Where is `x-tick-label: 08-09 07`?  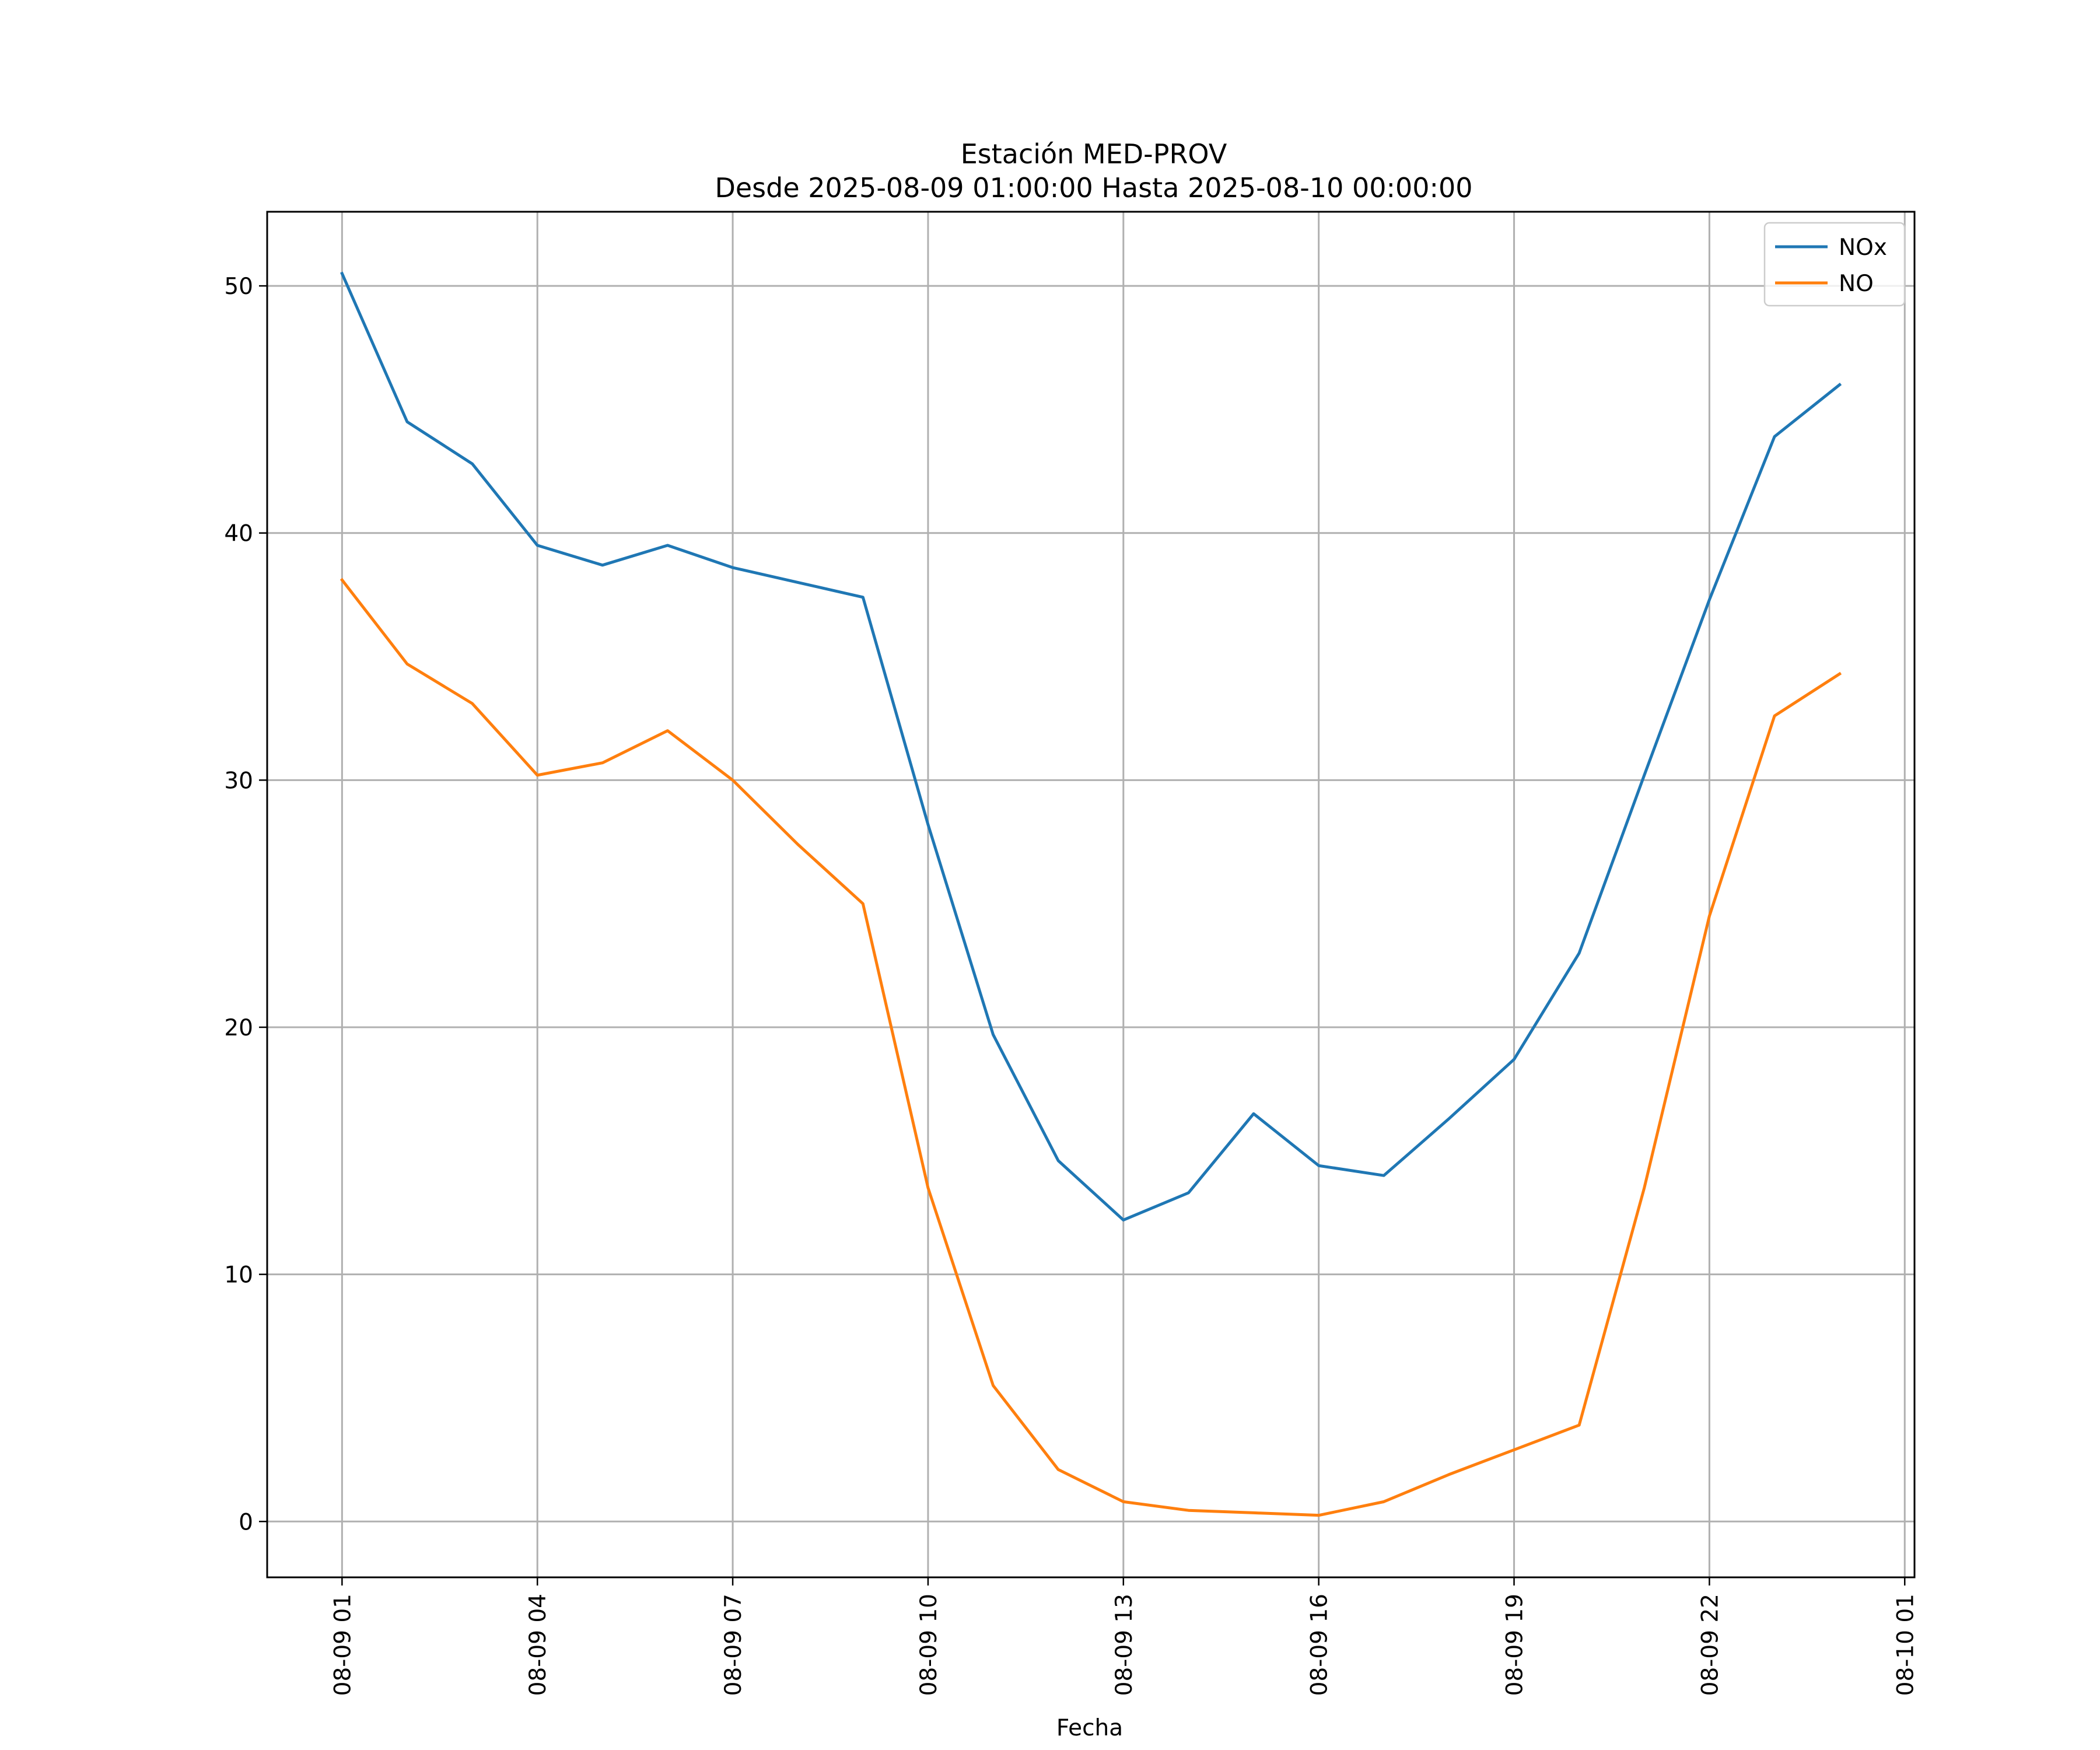
x-tick-label: 08-09 07 is located at coordinates (733, 1645).